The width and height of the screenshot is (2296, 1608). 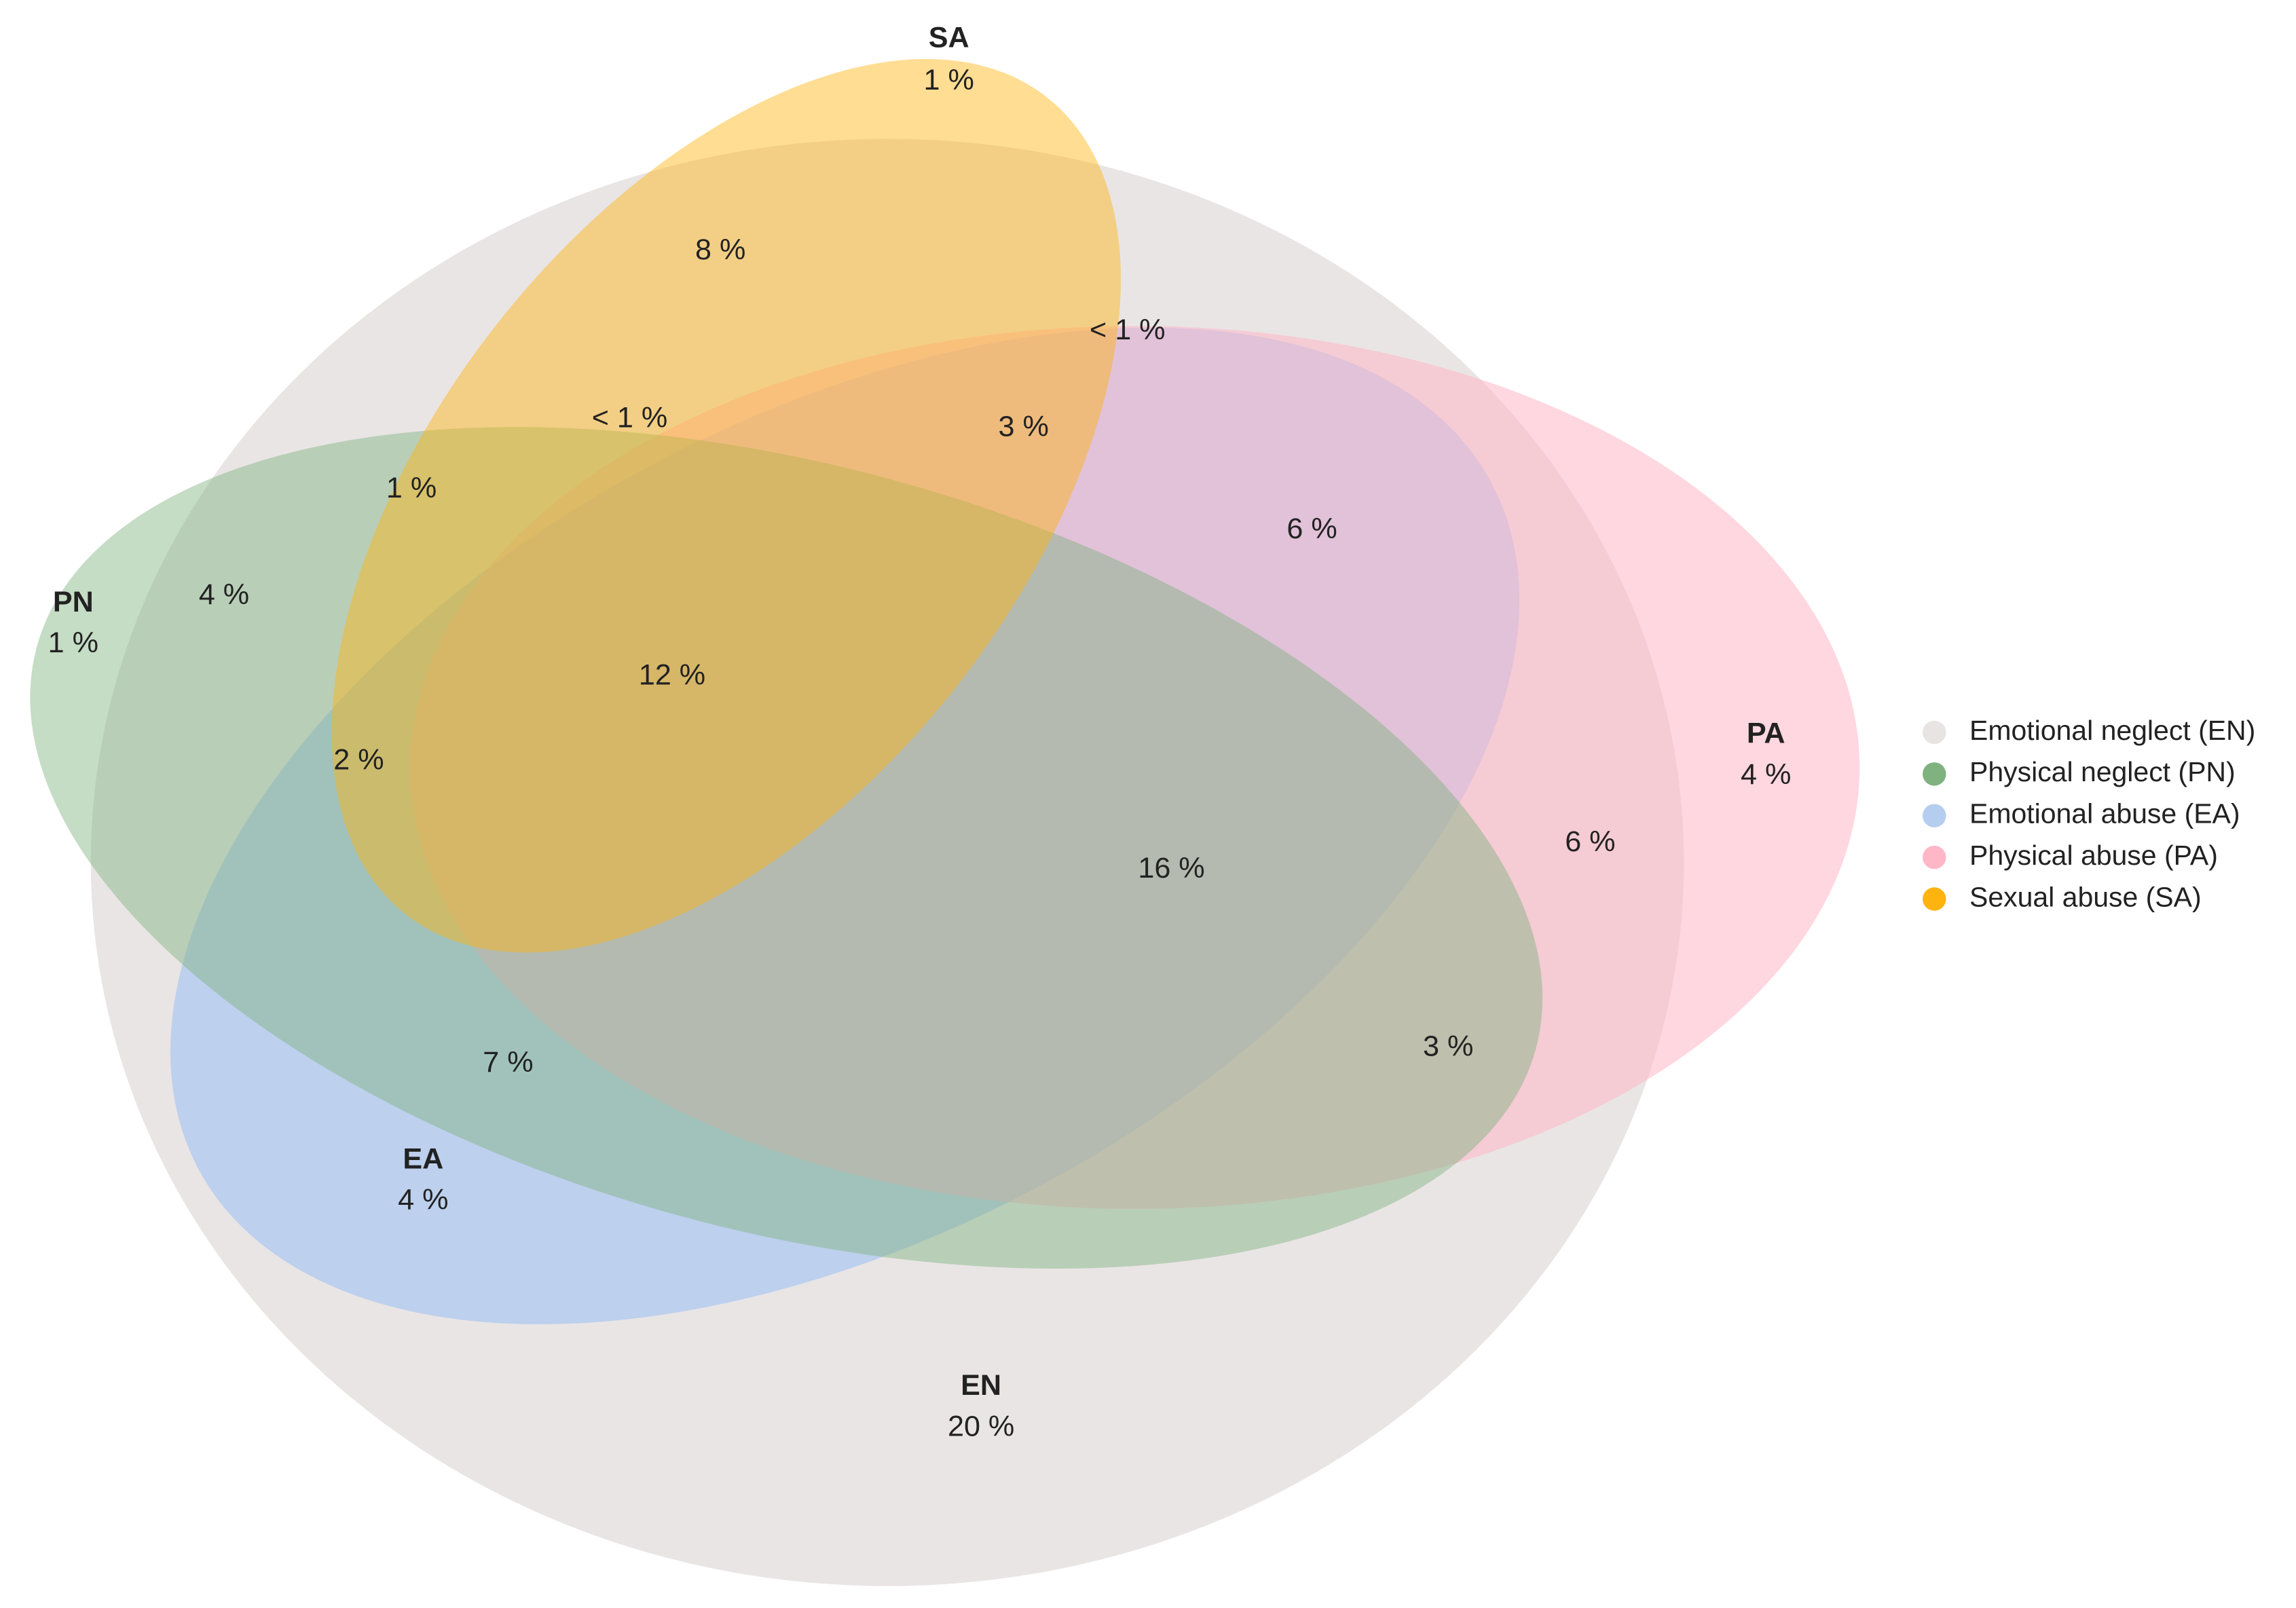 What do you see at coordinates (2085, 896) in the screenshot?
I see `legend-label: Sexual abuse (SA)` at bounding box center [2085, 896].